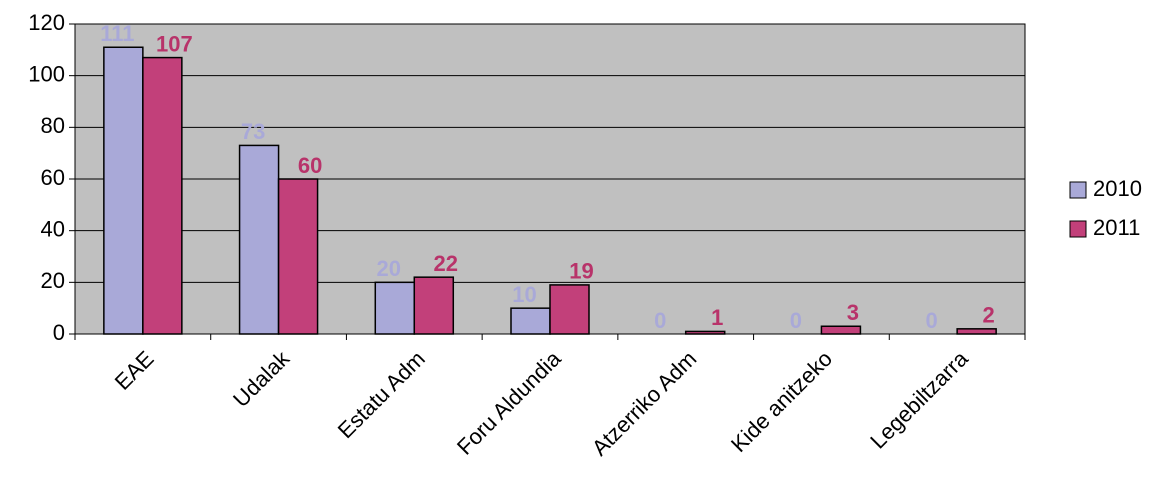  I want to click on x-tick-label: Foru Aldundia, so click(509, 402).